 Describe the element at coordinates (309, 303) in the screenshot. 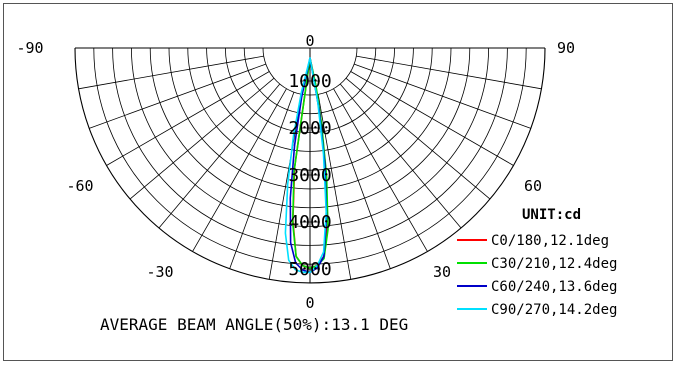

I see `angle-label-7: 0` at that location.